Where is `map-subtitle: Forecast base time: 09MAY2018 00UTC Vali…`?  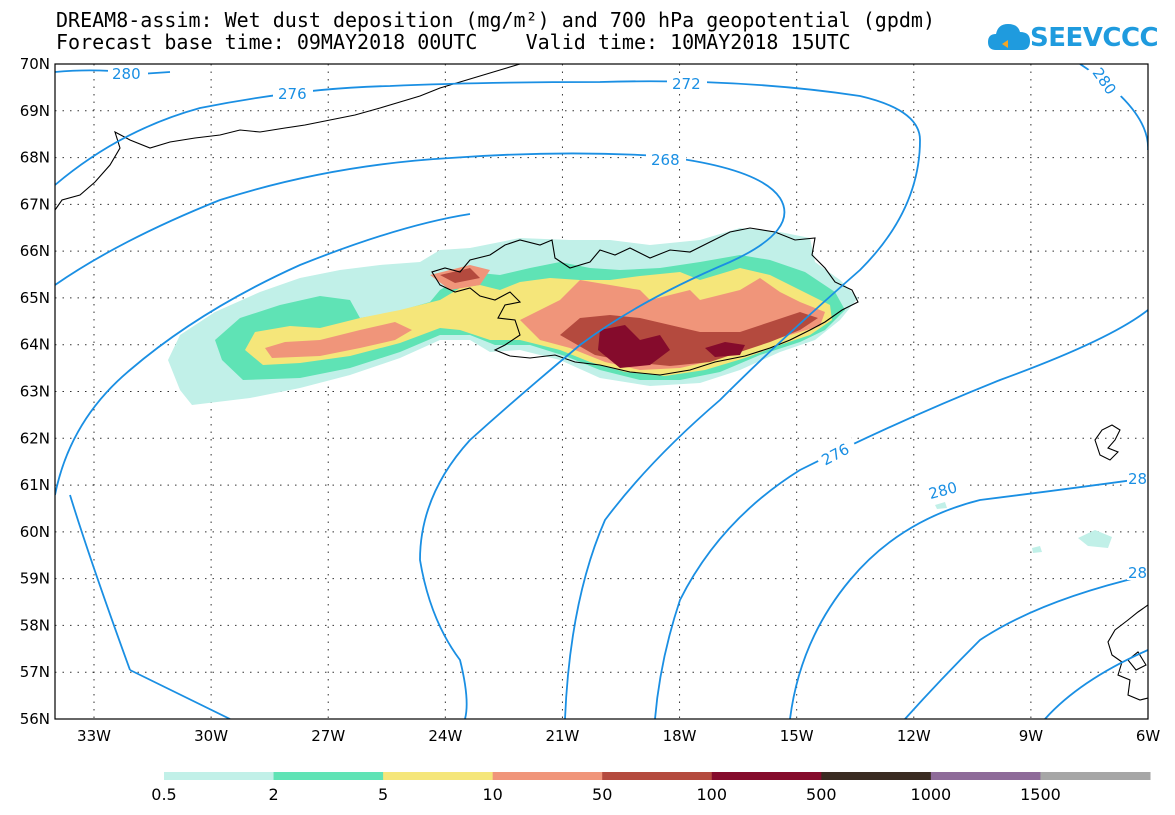
map-subtitle: Forecast base time: 09MAY2018 00UTC Vali… is located at coordinates (453, 42).